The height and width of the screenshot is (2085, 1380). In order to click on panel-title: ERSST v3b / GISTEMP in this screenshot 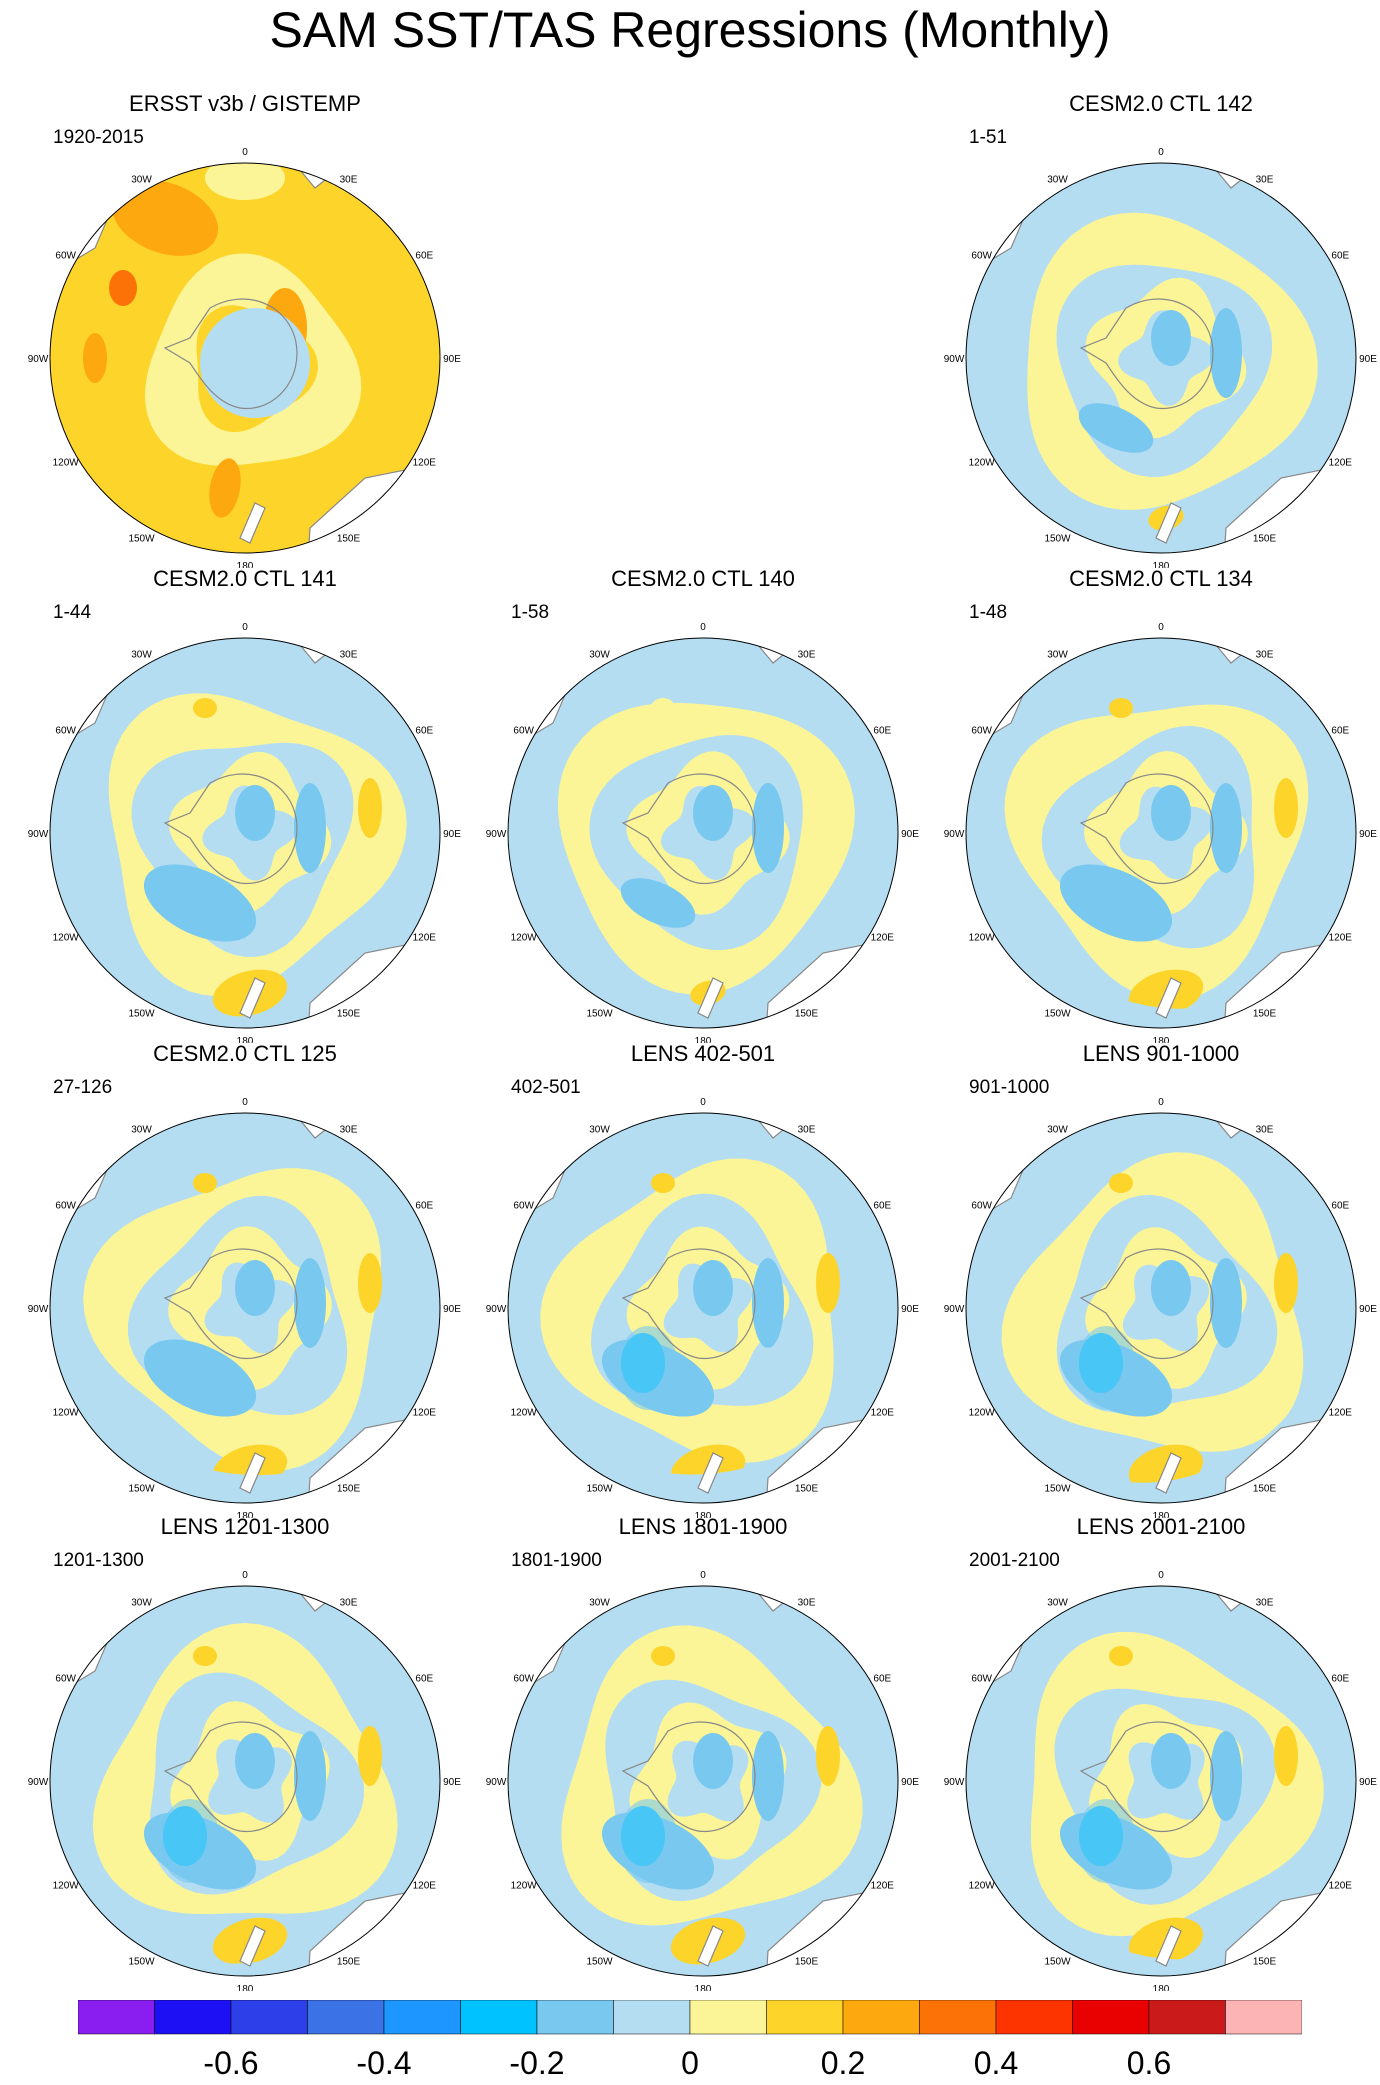, I will do `click(245, 103)`.